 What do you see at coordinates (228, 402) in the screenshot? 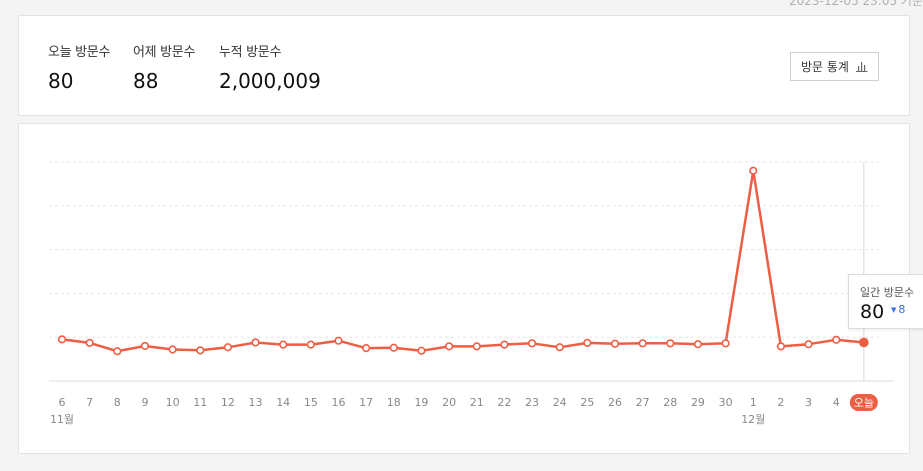
I see `x-tick-label: 12` at bounding box center [228, 402].